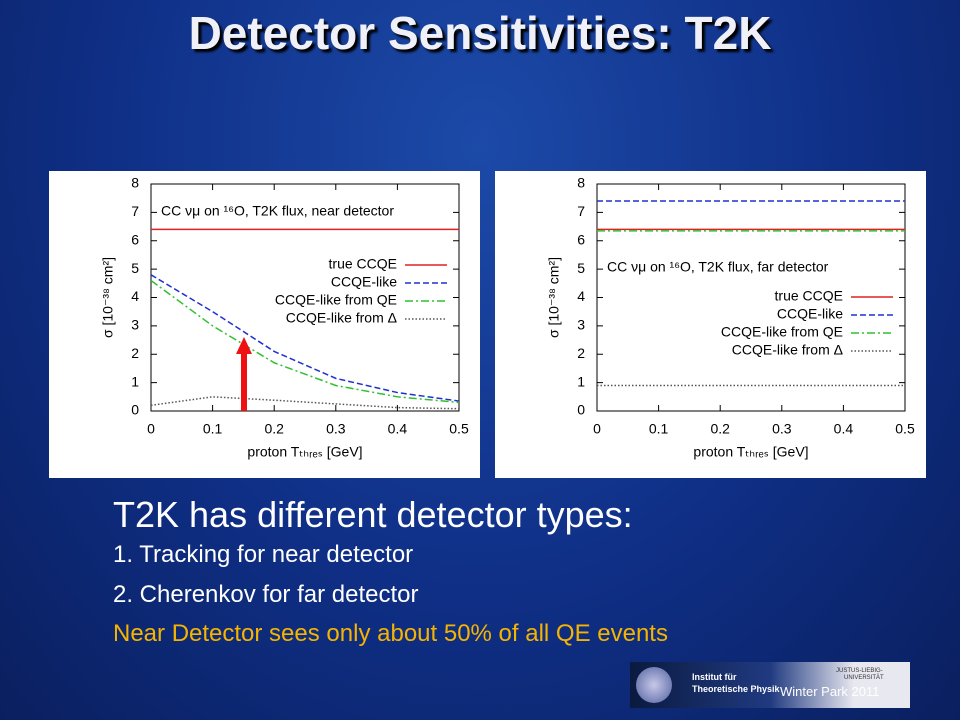 The width and height of the screenshot is (960, 720). Describe the element at coordinates (714, 677) in the screenshot. I see `logo-text: Institut für` at that location.